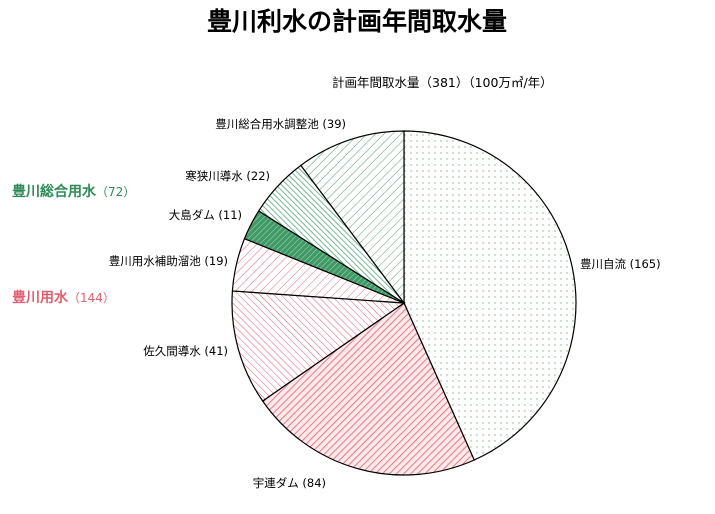  I want to click on slice-label-kansagawa-donsui: 寒狭川導水 (22), so click(227, 176).